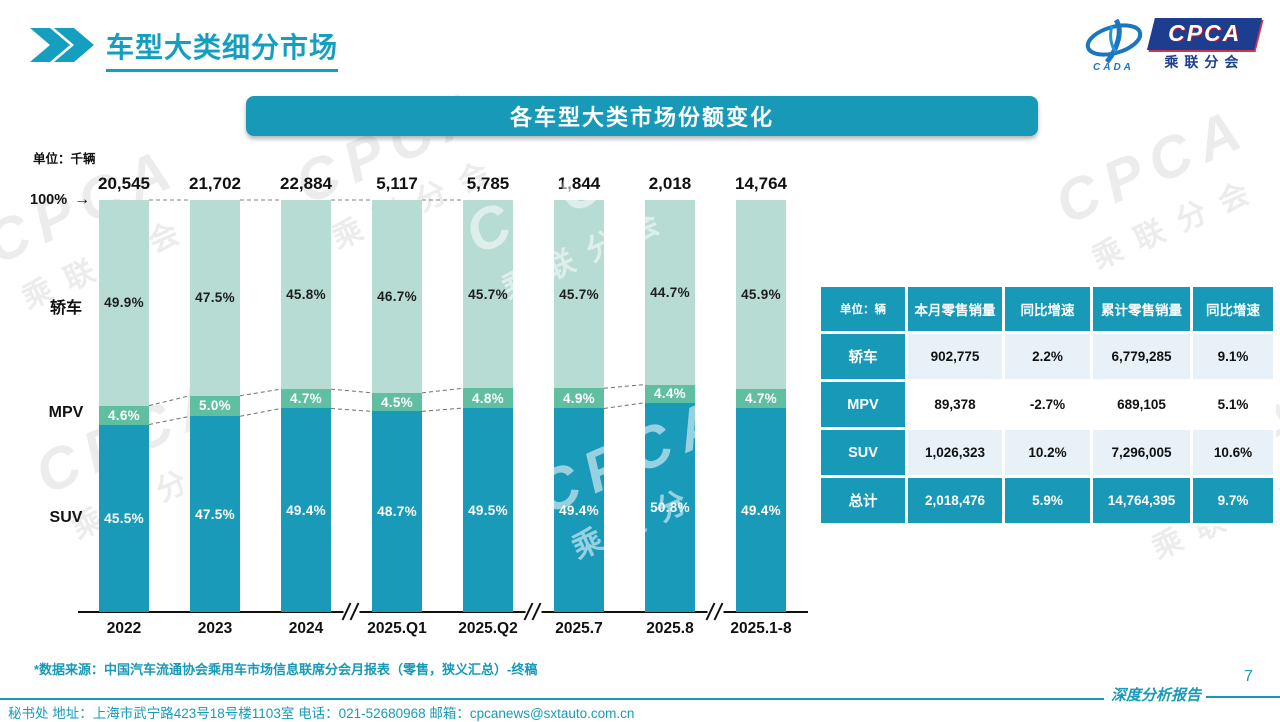 The width and height of the screenshot is (1280, 722). What do you see at coordinates (488, 628) in the screenshot?
I see `x-axis-label: 2025.Q2` at bounding box center [488, 628].